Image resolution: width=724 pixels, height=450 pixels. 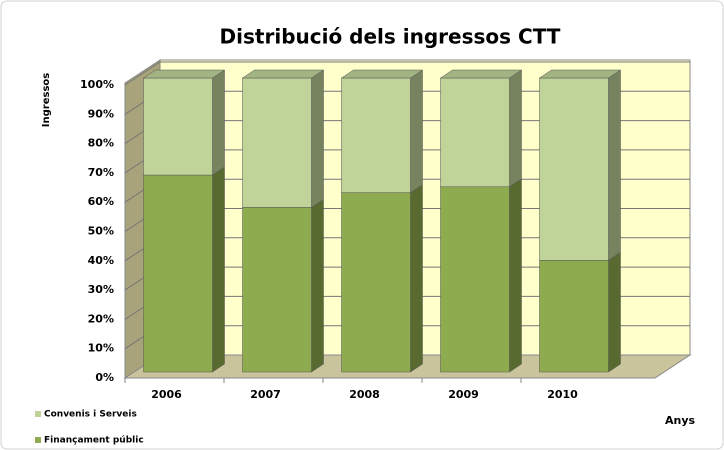 I want to click on x-tick-label: 2009, so click(x=463, y=394).